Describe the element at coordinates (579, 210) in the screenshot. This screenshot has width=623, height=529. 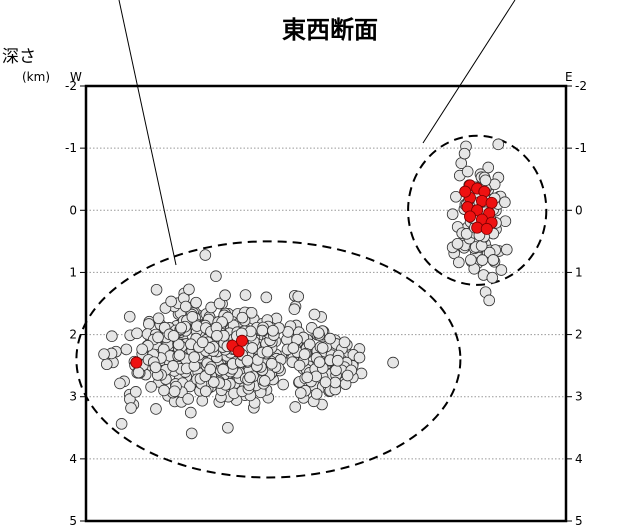
I see `y-tick-label-right: 0` at that location.